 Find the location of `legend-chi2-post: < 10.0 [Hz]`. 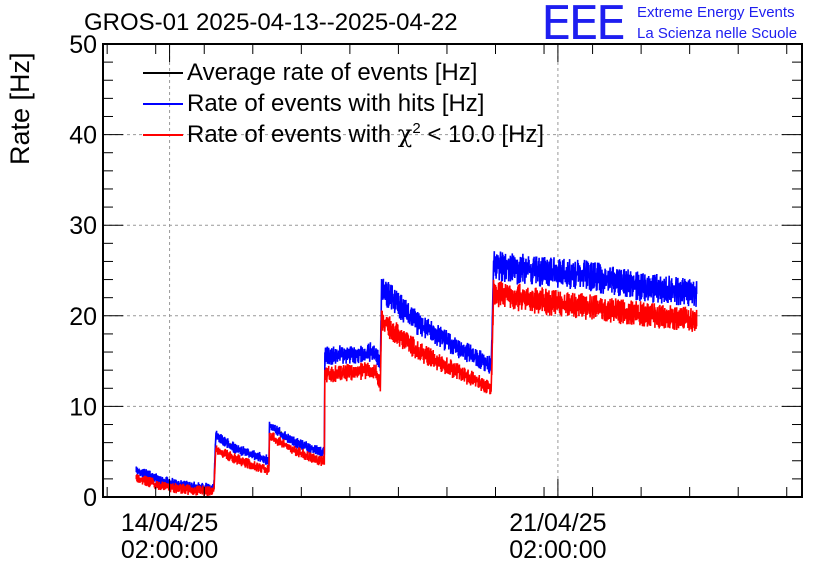

legend-chi2-post: < 10.0 [Hz] is located at coordinates (482, 134).